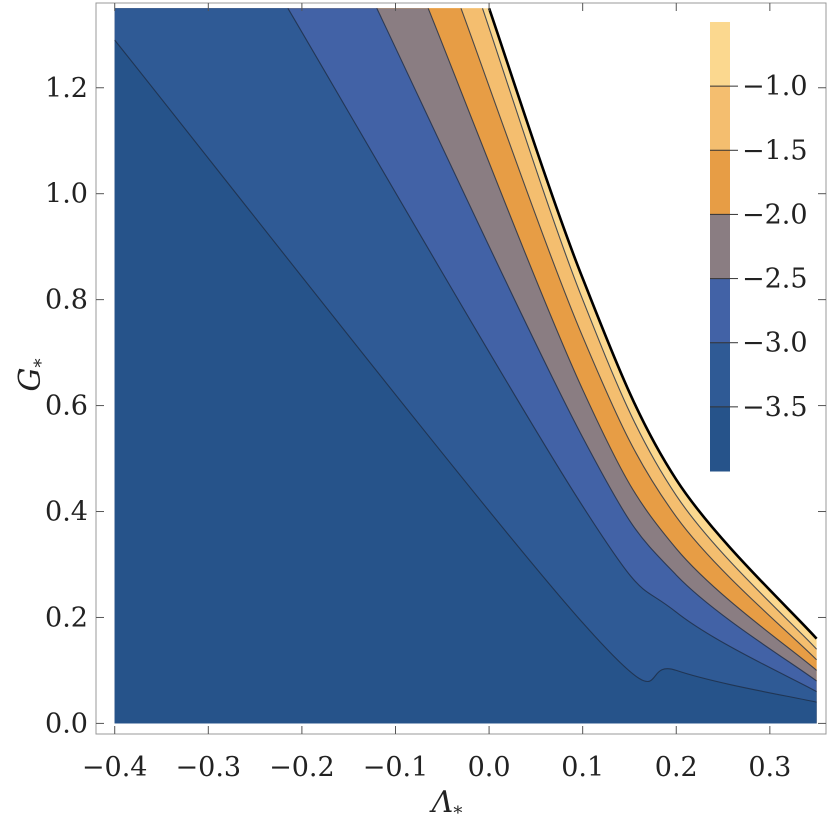 Image resolution: width=830 pixels, height=827 pixels. Describe the element at coordinates (457, 813) in the screenshot. I see `x-axis-label-sub: *` at that location.